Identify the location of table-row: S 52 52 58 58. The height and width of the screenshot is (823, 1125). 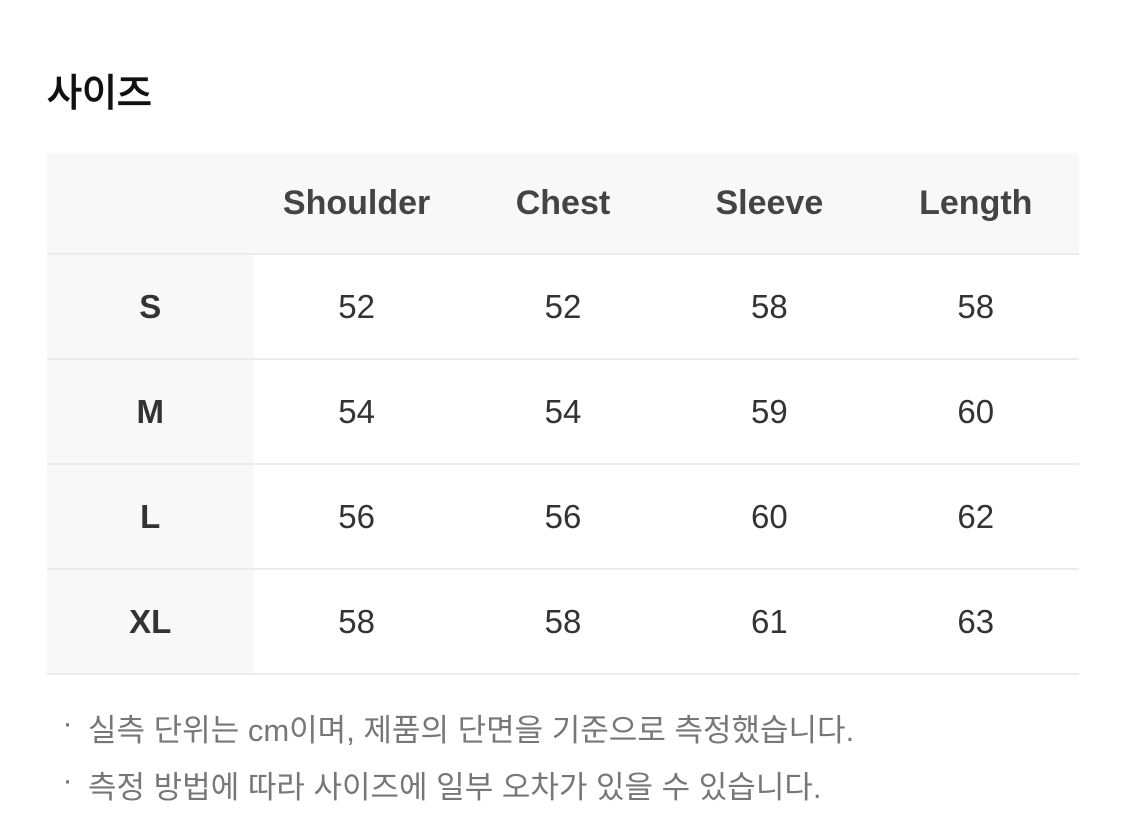
(563, 307).